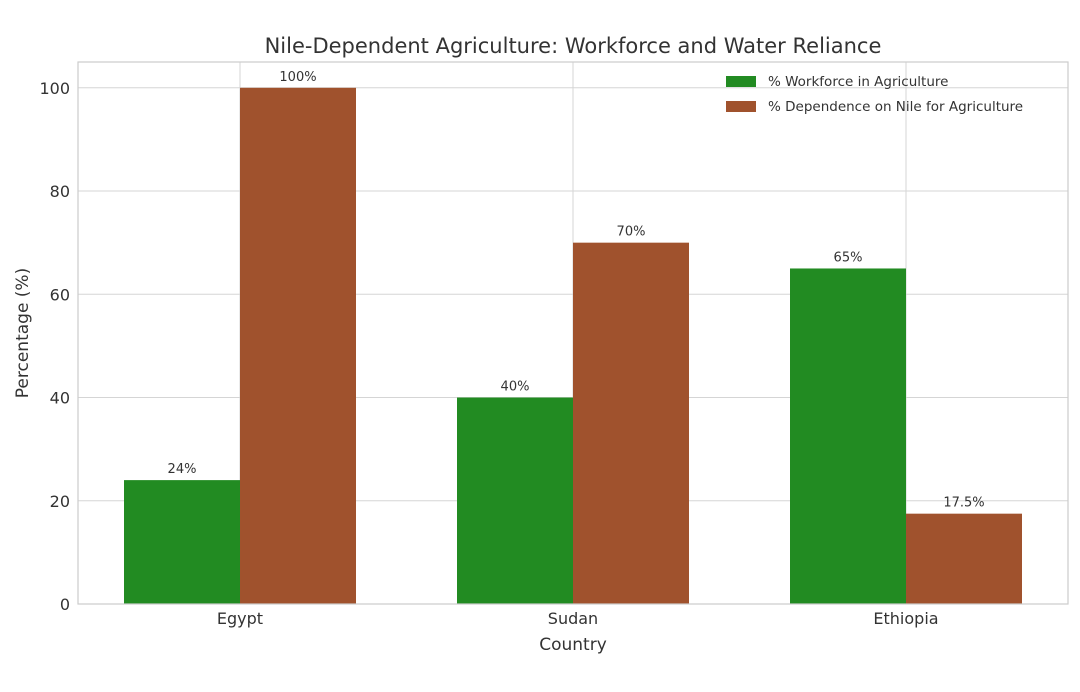  Describe the element at coordinates (631, 232) in the screenshot. I see `data-label: 70%` at that location.